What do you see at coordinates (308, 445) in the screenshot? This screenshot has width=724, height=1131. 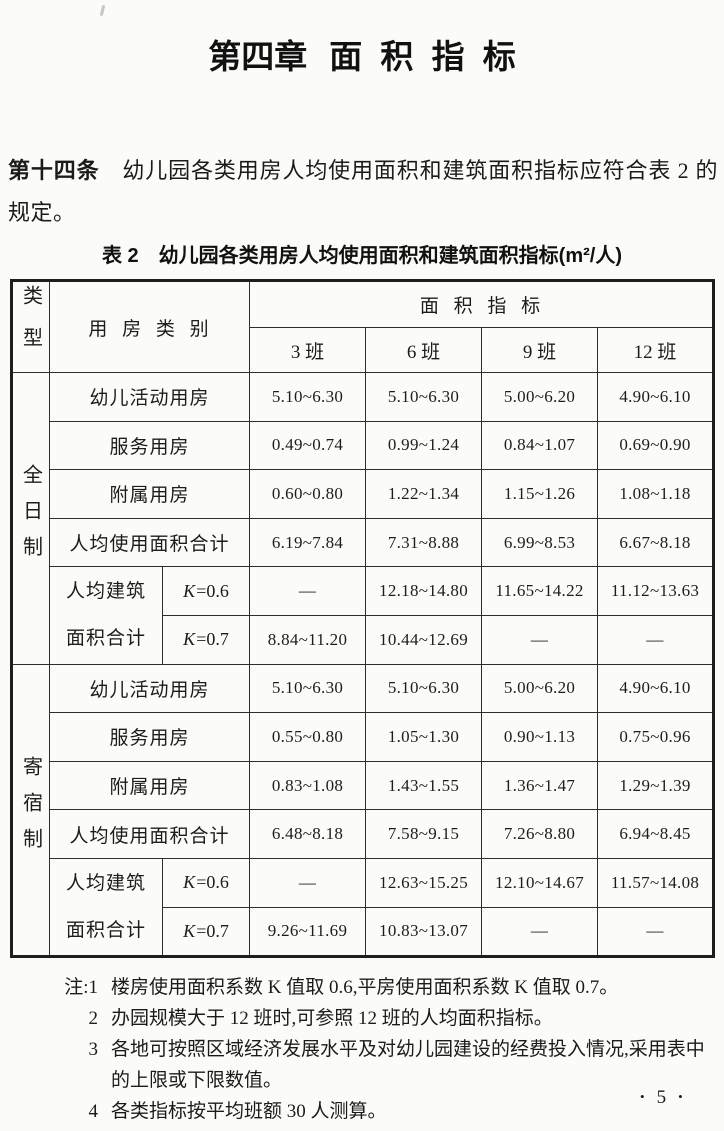 I see `area-value-cell: 0.49~0.74` at bounding box center [308, 445].